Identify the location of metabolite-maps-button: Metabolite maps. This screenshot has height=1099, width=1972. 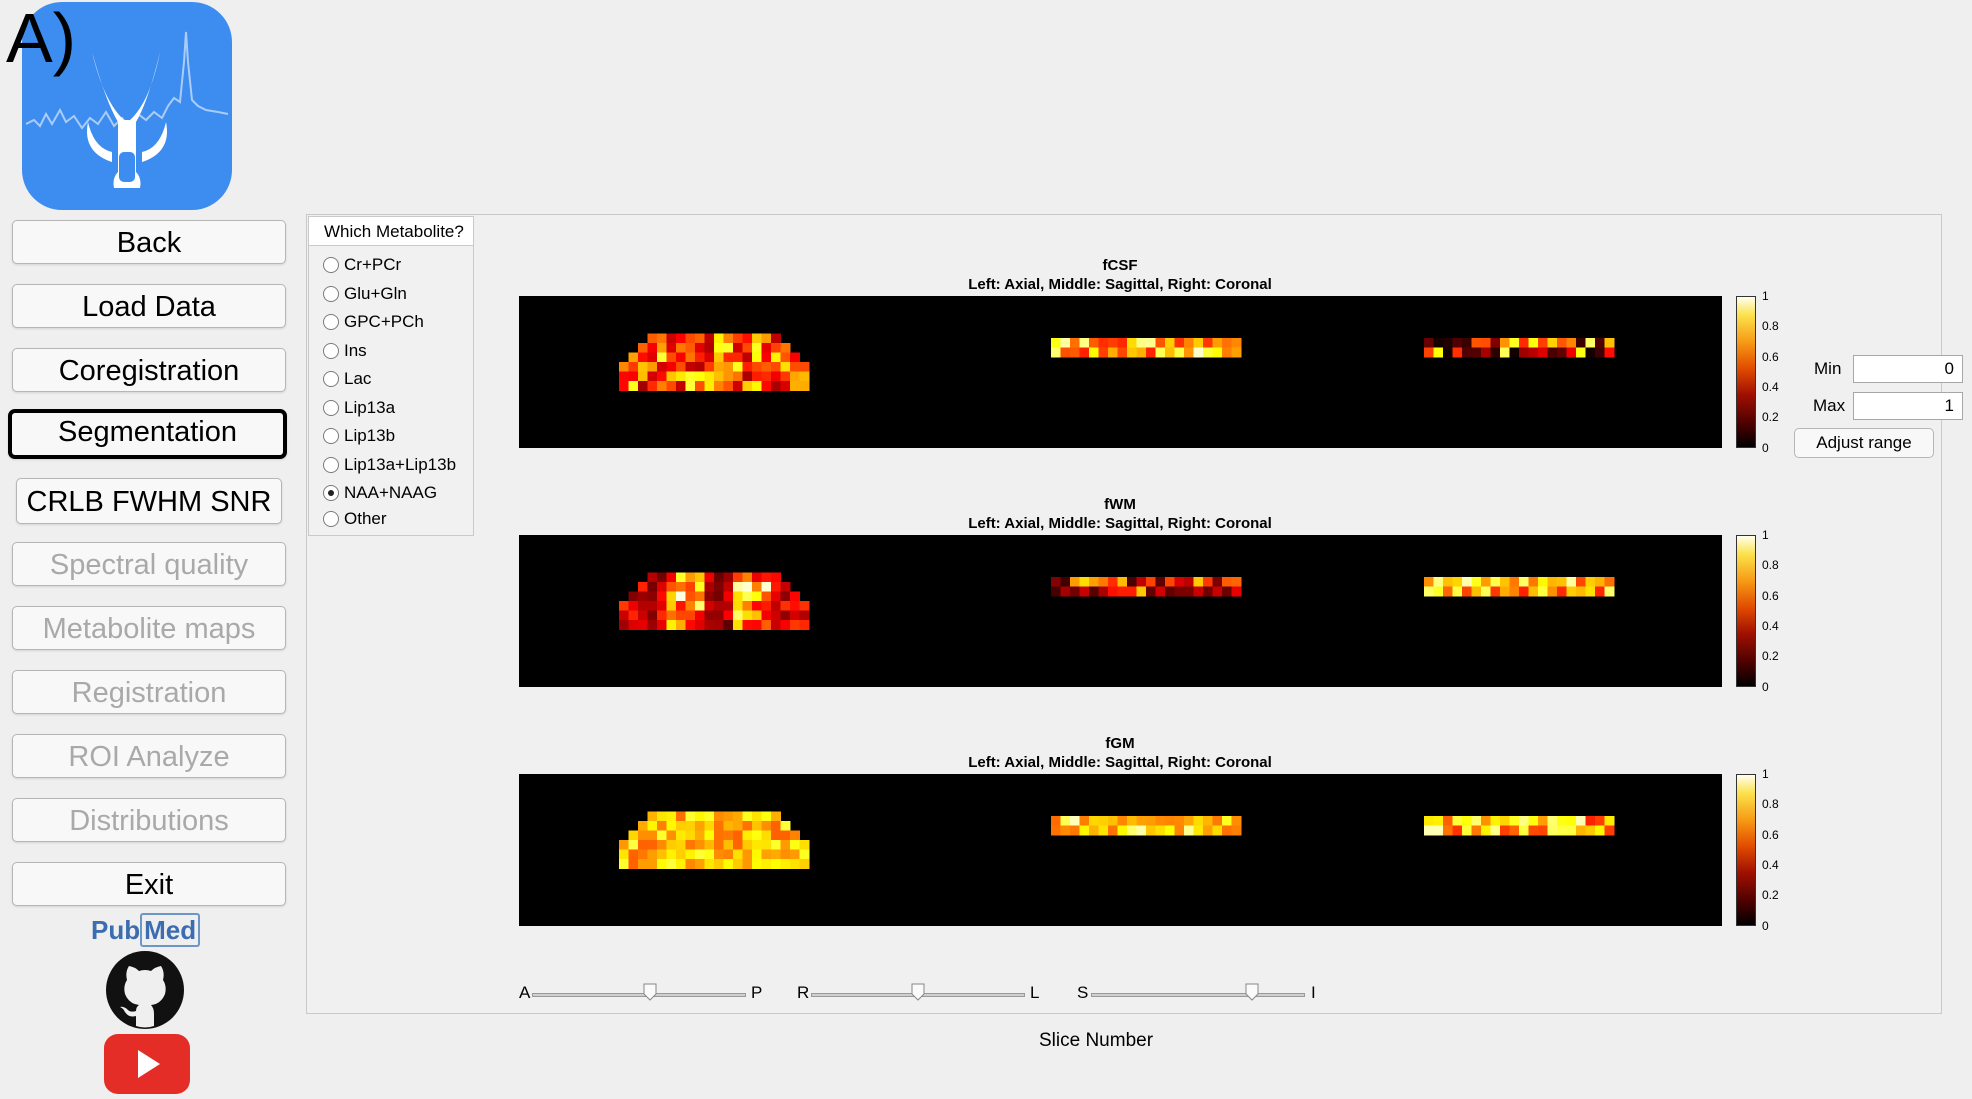
(149, 628).